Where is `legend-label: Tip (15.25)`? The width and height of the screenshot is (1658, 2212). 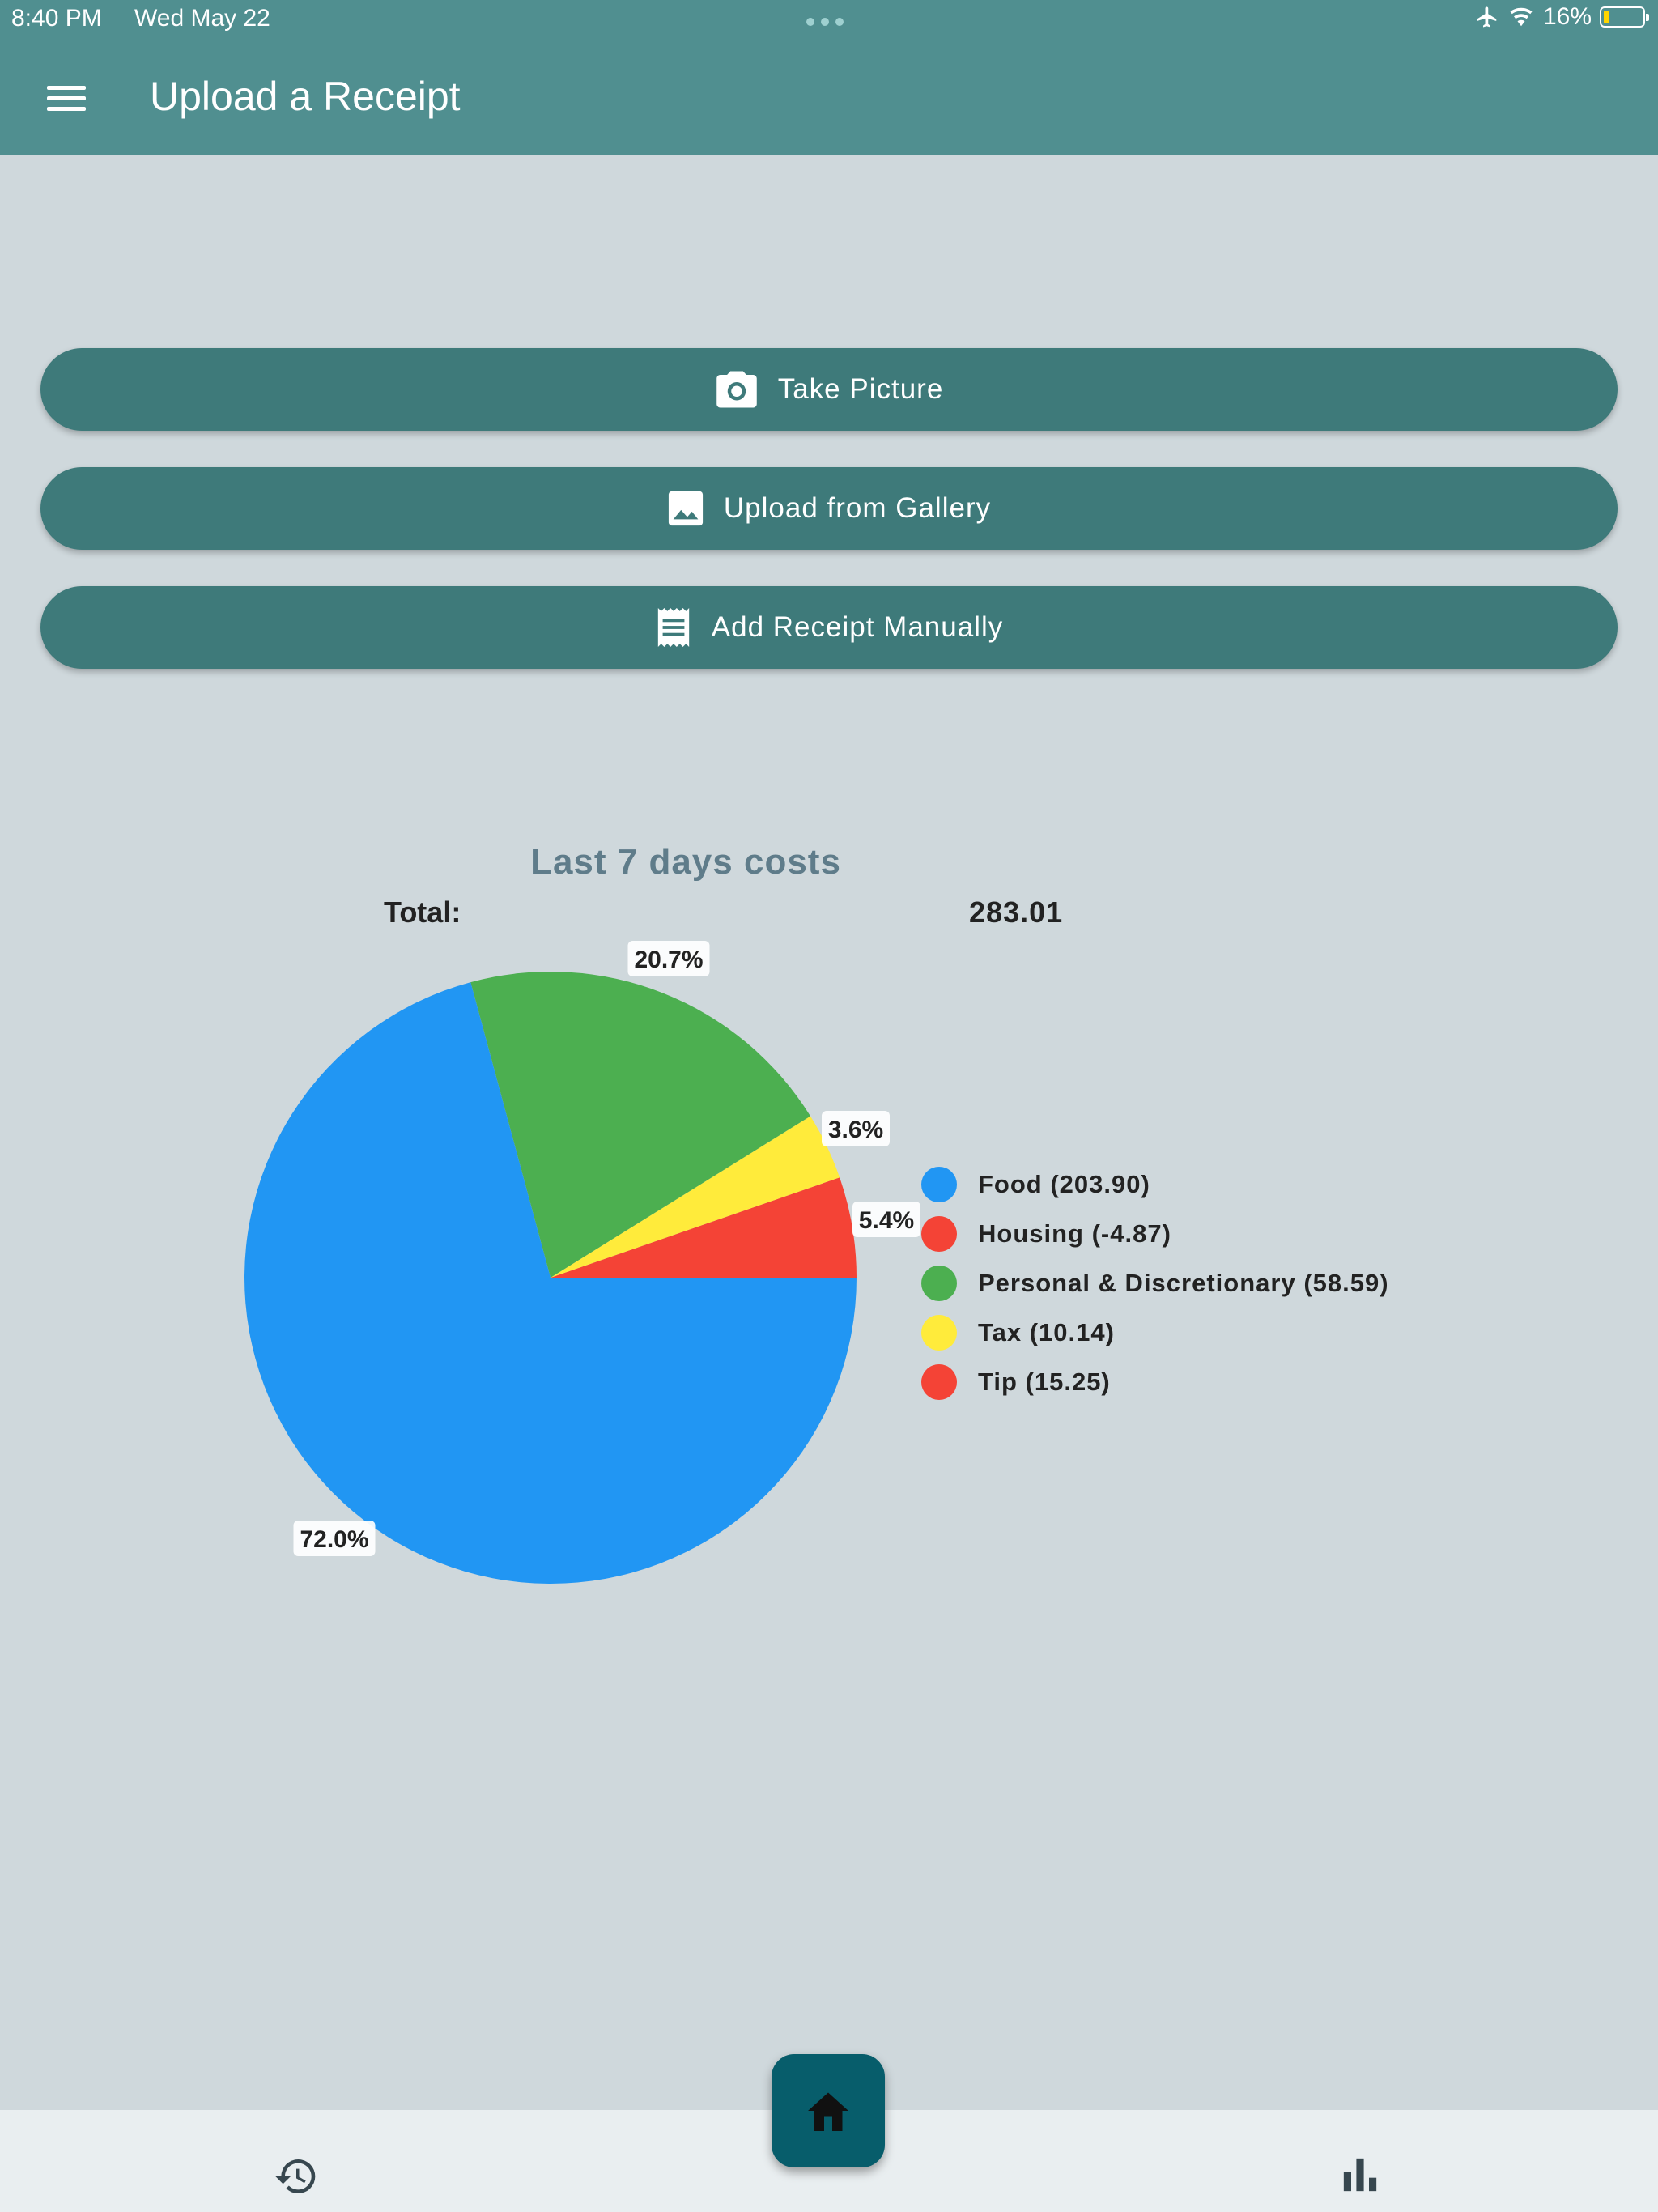
legend-label: Tip (15.25) is located at coordinates (1044, 1381).